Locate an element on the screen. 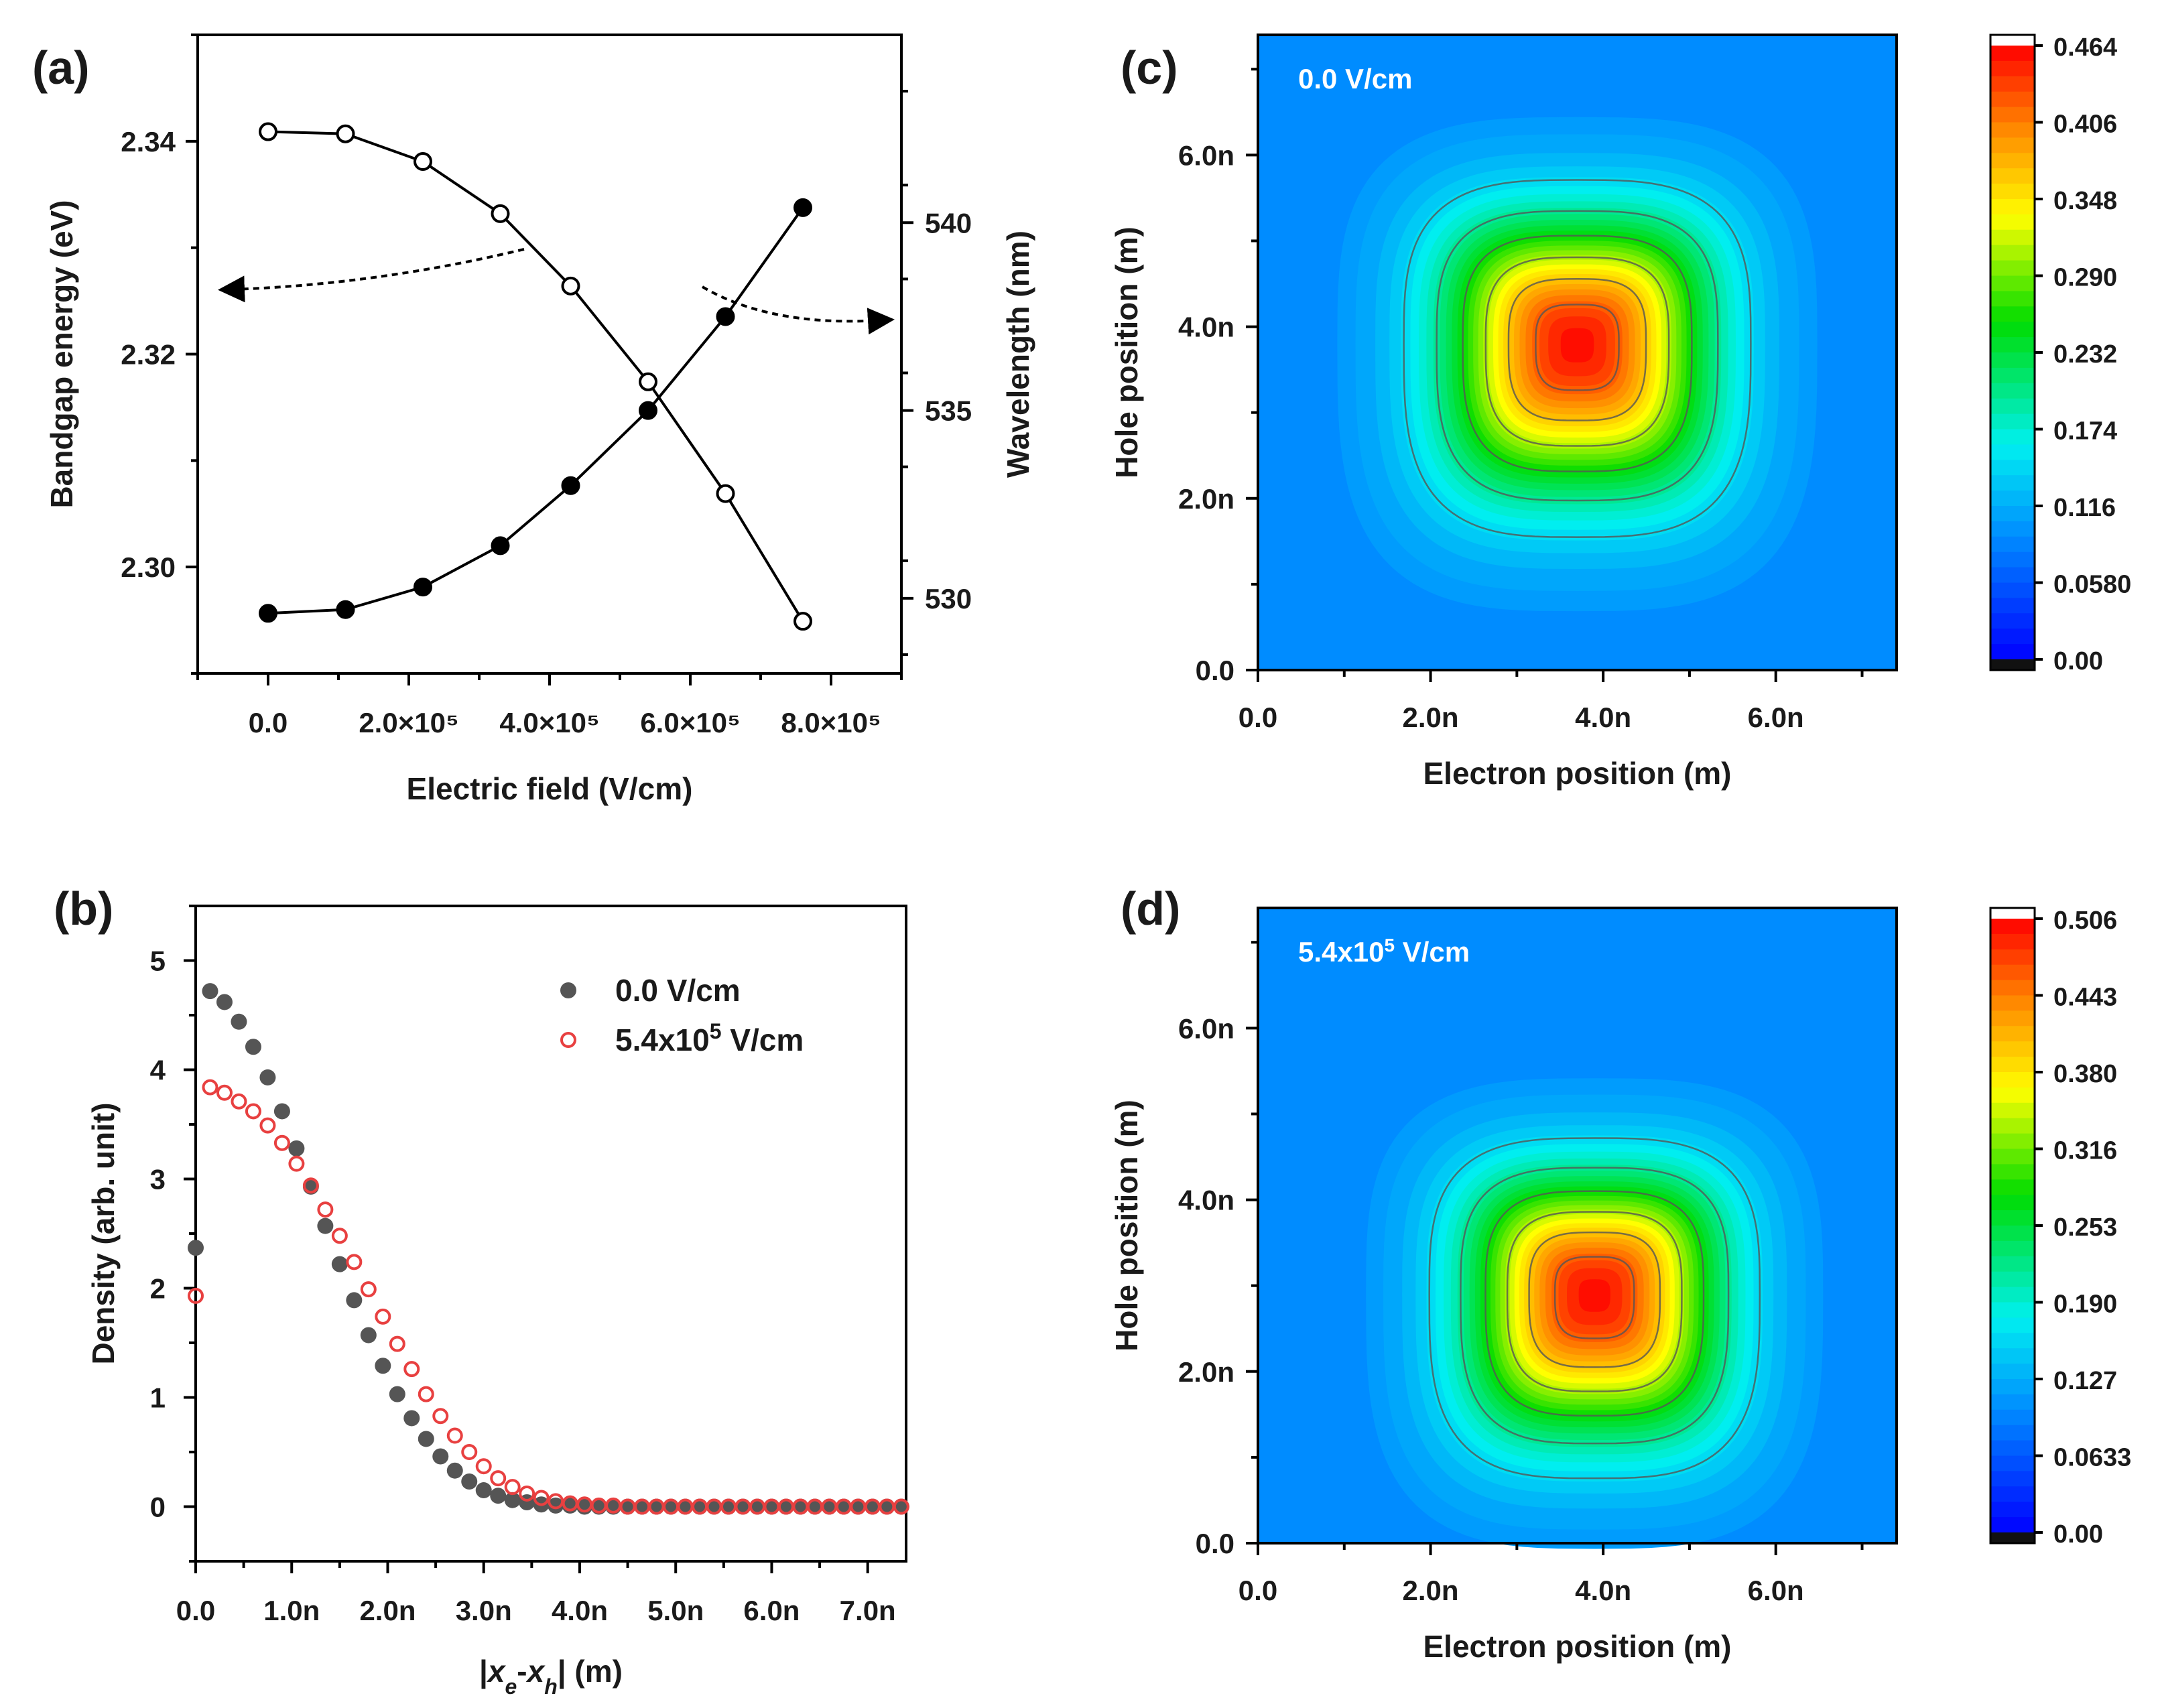 The image size is (2158, 1708). y2-axis-label: Wavelength (nm) is located at coordinates (1018, 354).